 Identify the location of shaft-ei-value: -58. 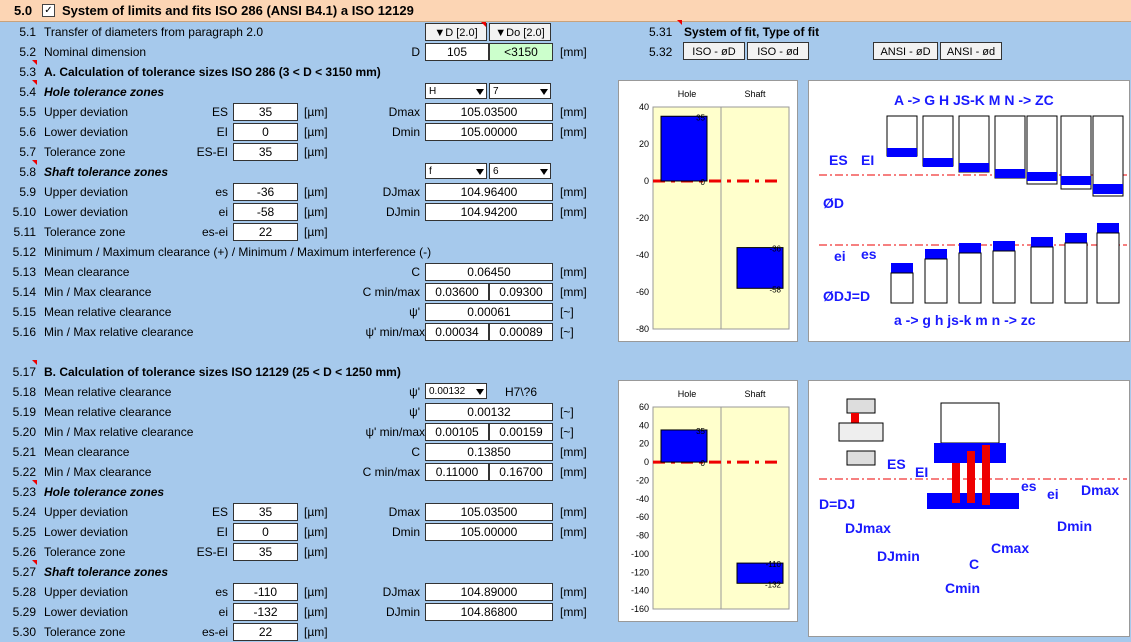
(265, 212).